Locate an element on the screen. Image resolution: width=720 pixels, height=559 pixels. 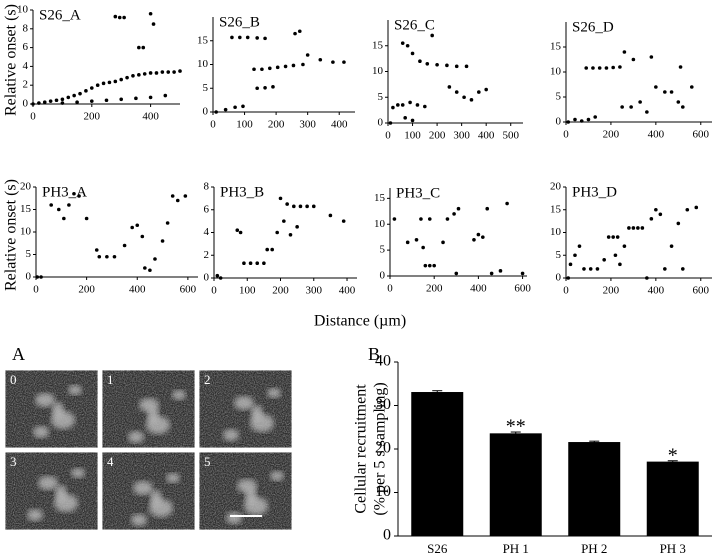
y-tick-label: 0 is located at coordinates (26, 104).